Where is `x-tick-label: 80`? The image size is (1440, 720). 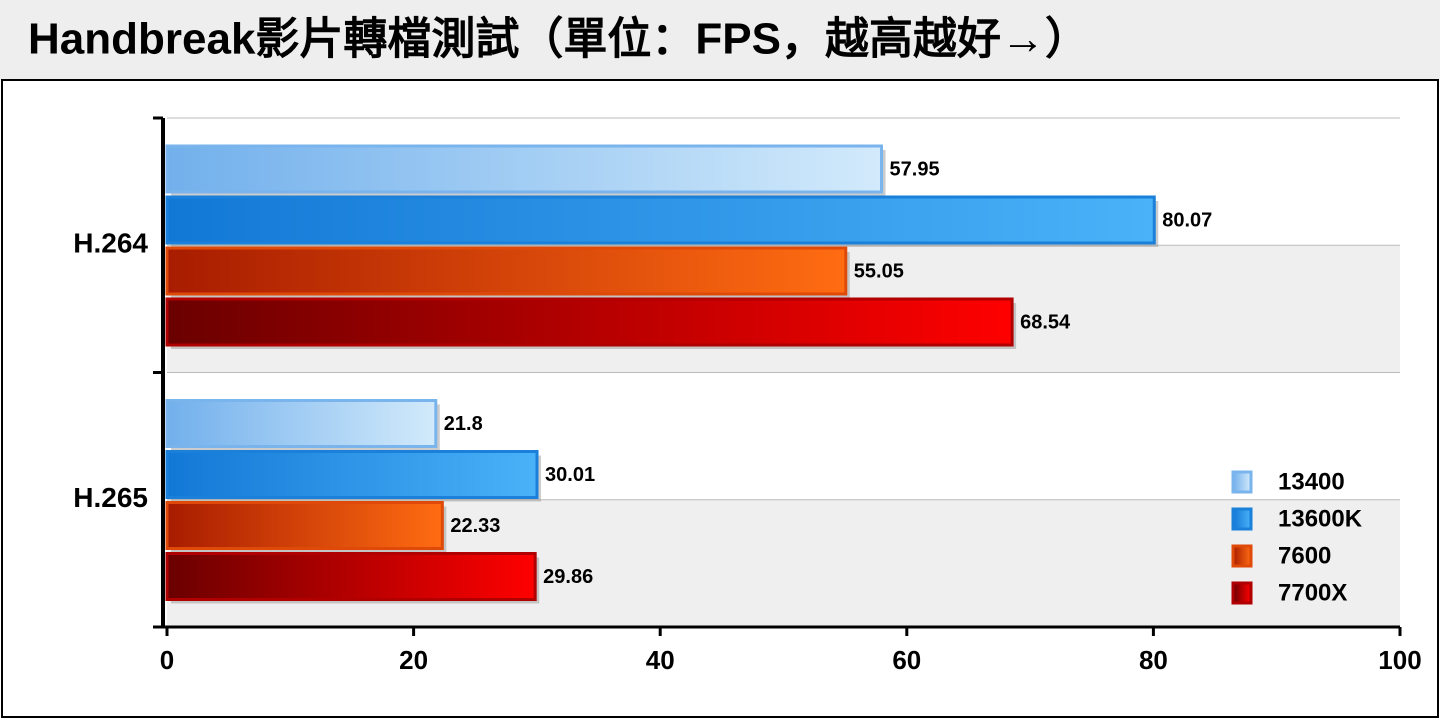
x-tick-label: 80 is located at coordinates (1153, 660).